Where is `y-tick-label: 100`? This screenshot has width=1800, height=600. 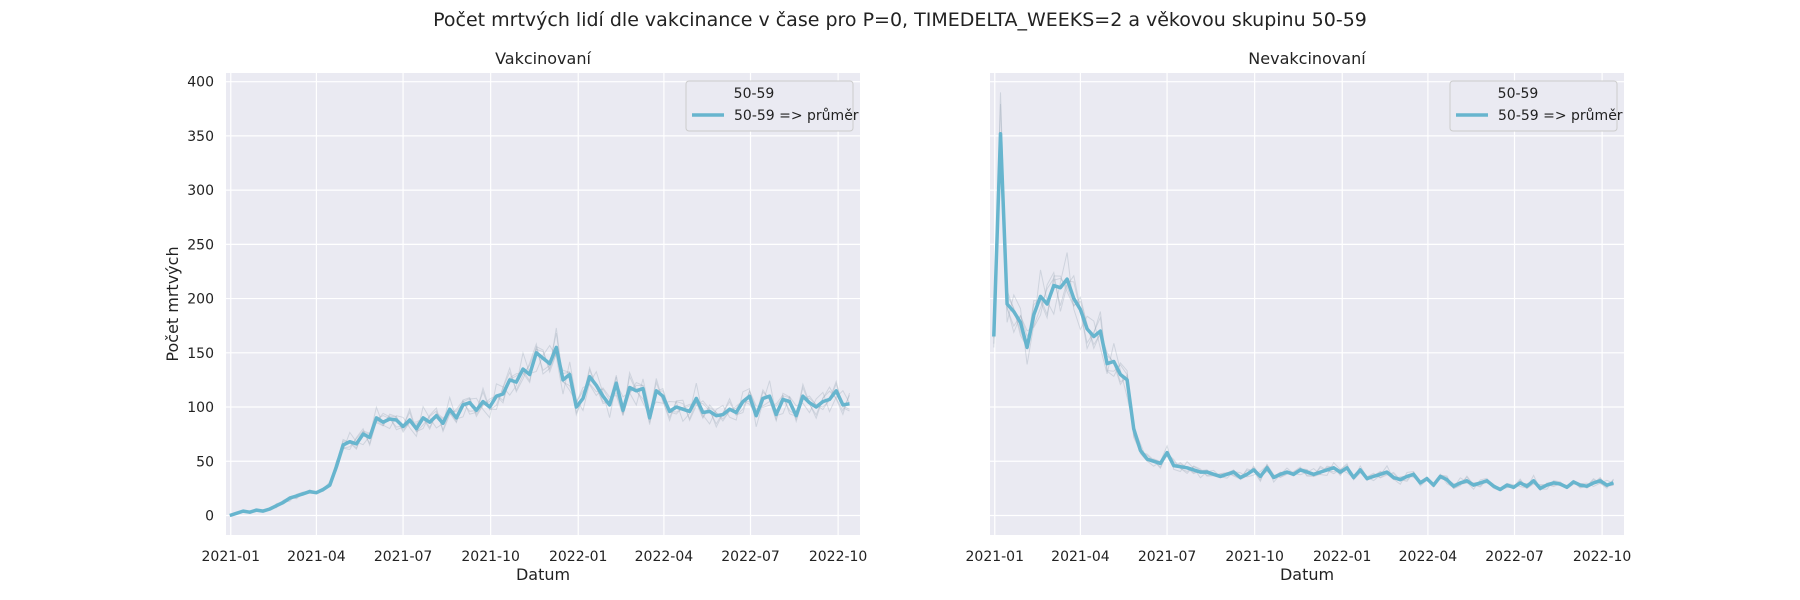
y-tick-label: 100 is located at coordinates (200, 408).